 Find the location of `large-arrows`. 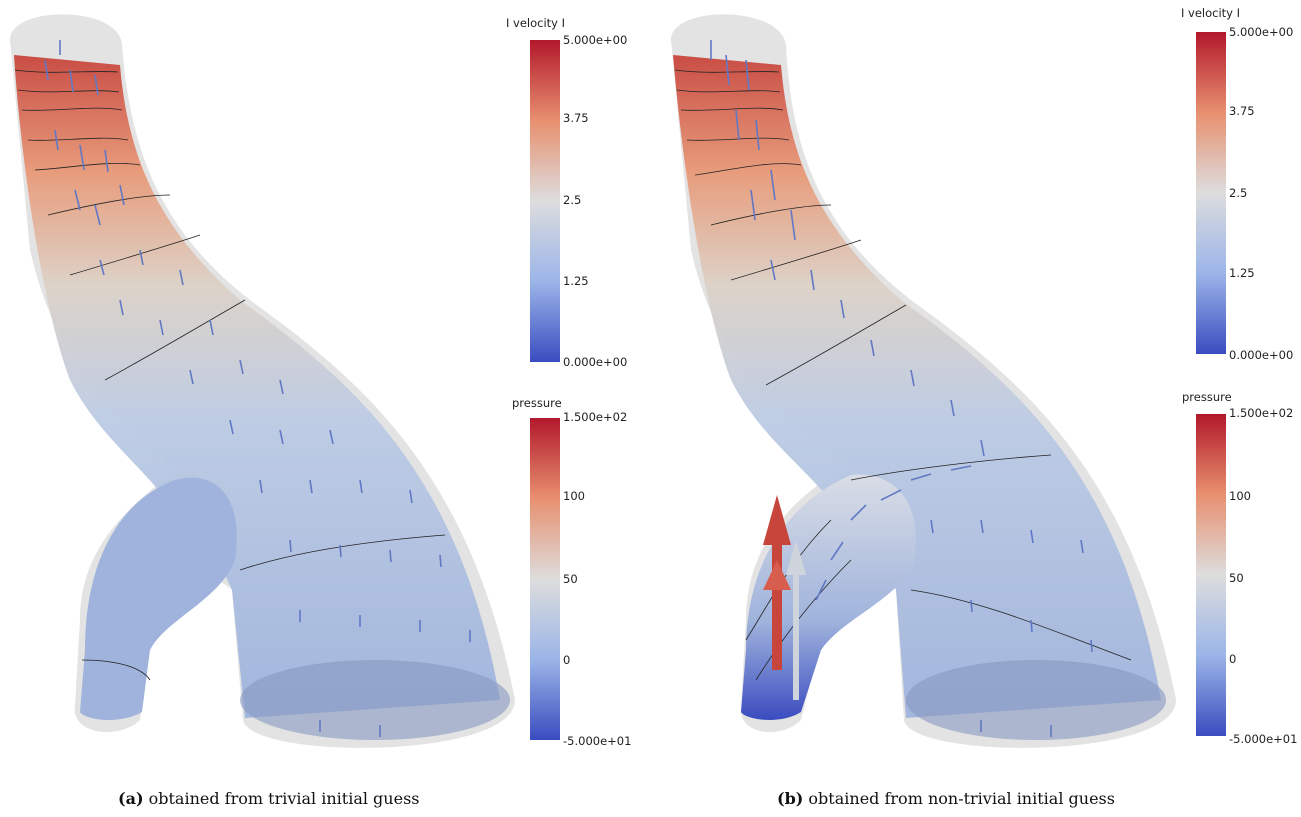

large-arrows is located at coordinates (784, 597).